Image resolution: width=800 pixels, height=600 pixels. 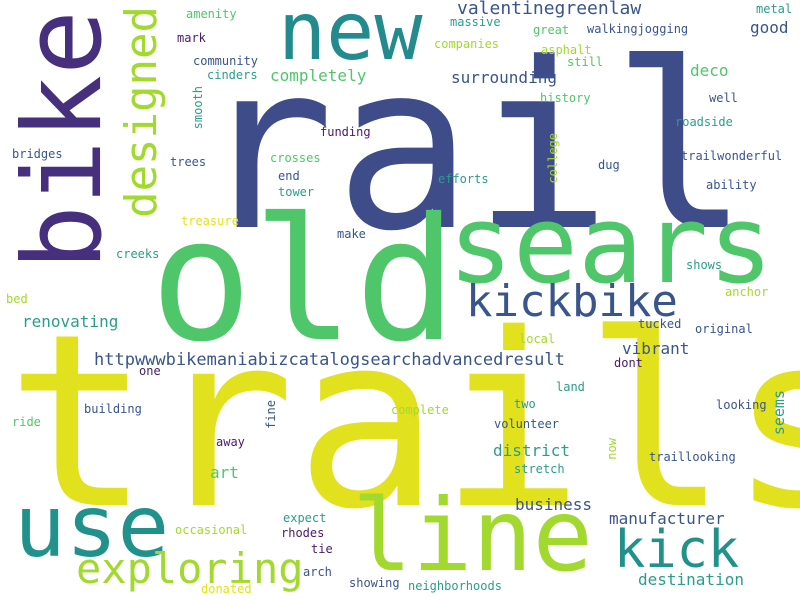 What do you see at coordinates (198, 108) in the screenshot?
I see `word-smooth: smooth` at bounding box center [198, 108].